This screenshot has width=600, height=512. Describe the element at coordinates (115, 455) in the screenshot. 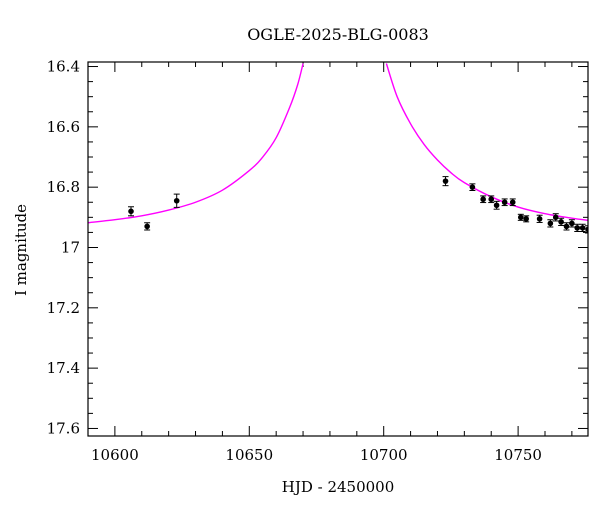

I see `x-tick-label: 10600` at that location.